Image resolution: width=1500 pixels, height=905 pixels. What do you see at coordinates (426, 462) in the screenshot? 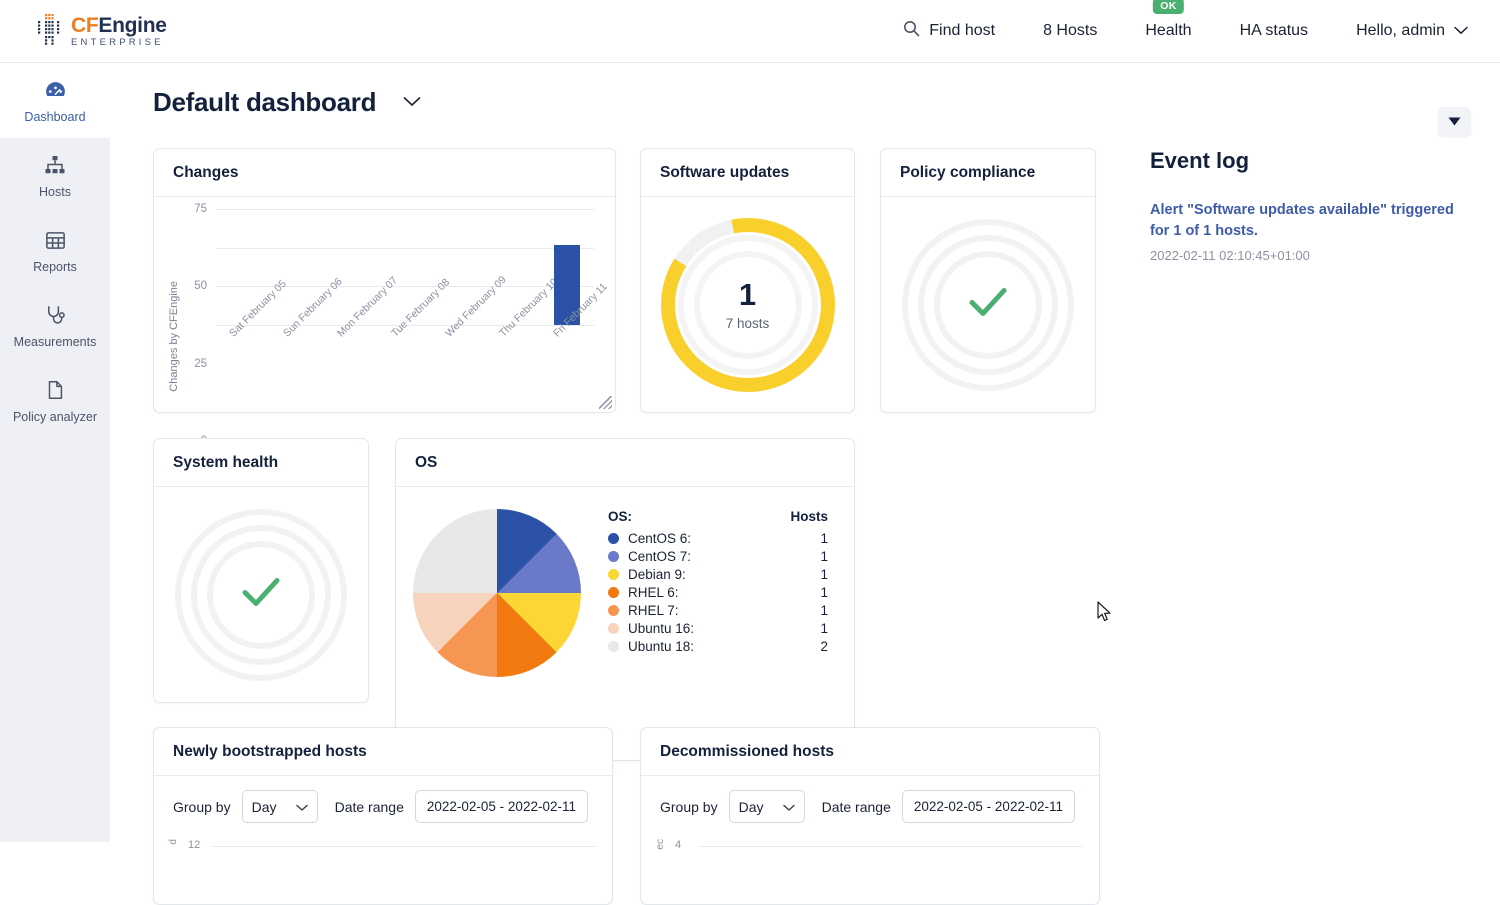
I see `card-title: OS` at bounding box center [426, 462].